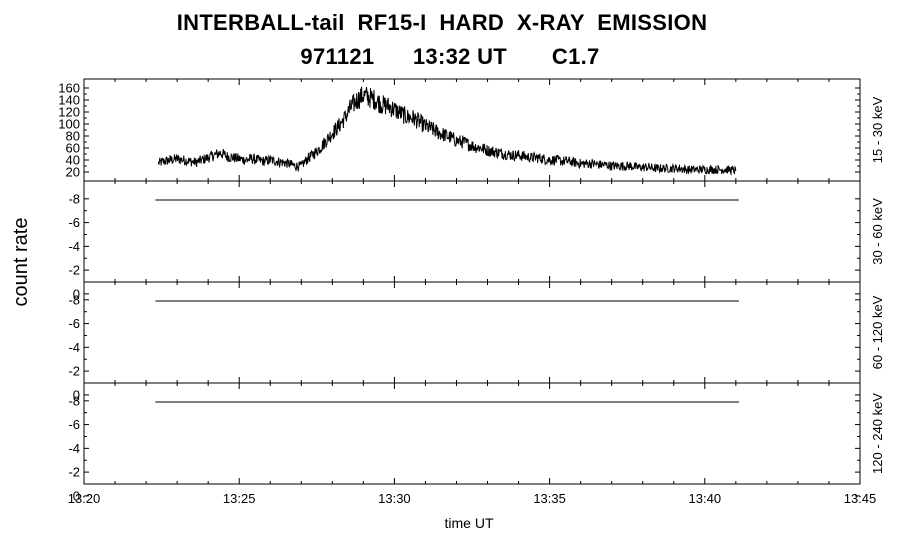 The image size is (900, 548). Describe the element at coordinates (860, 498) in the screenshot. I see `x-tick-label: 13:45` at that location.